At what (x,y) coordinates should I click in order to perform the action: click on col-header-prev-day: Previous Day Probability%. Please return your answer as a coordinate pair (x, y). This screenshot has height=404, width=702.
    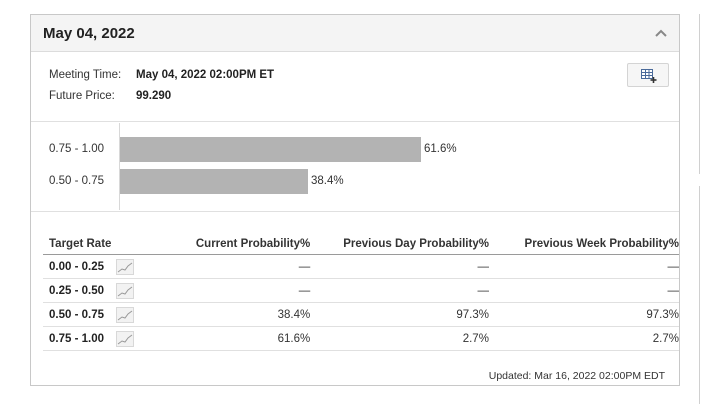
    Looking at the image, I should click on (399, 241).